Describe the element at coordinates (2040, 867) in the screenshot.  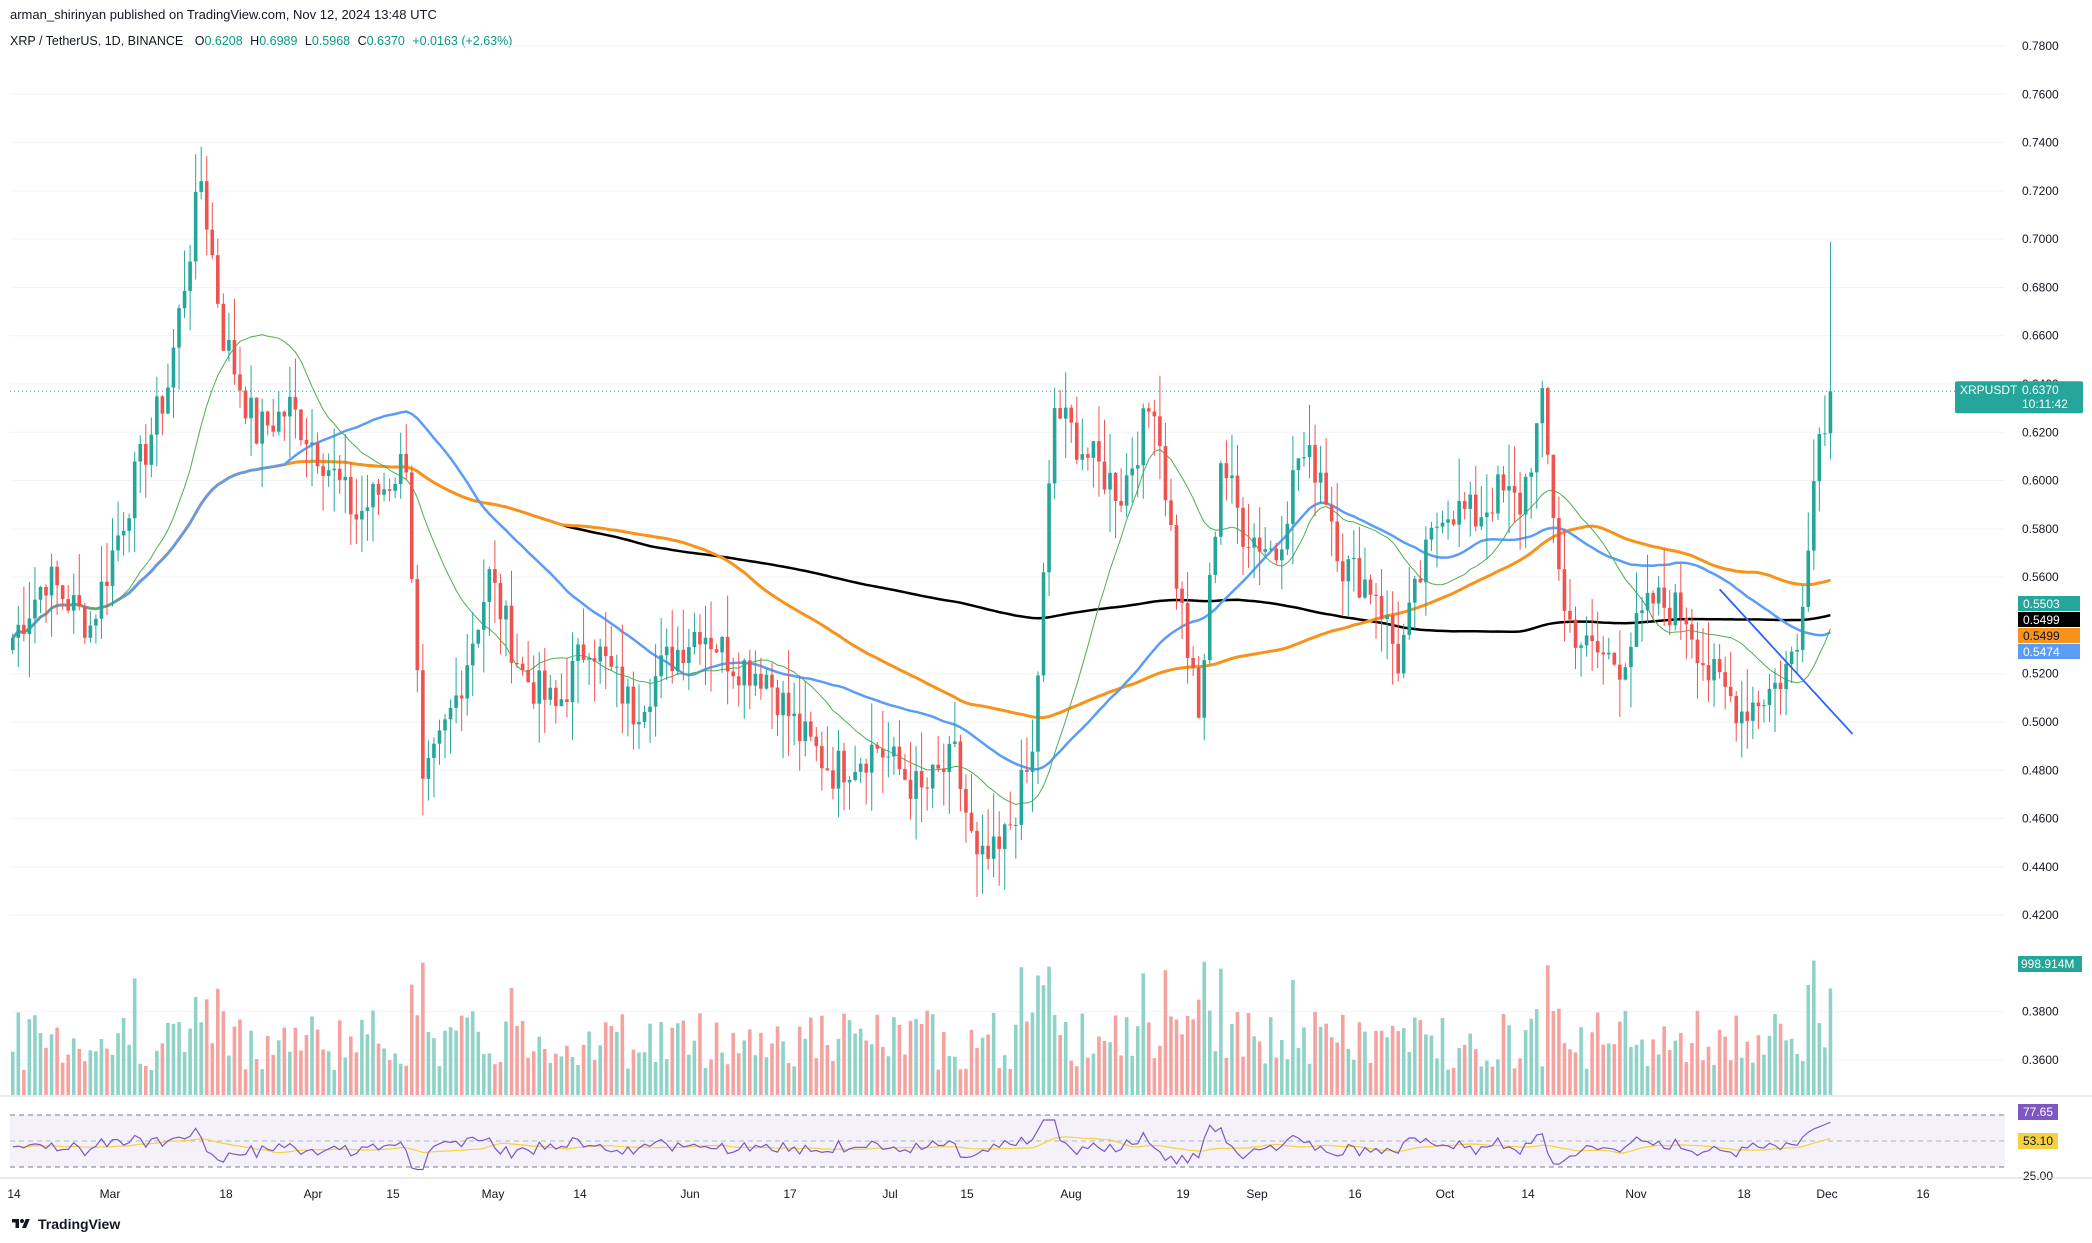
I see `price-tick-label: 0.4400` at that location.